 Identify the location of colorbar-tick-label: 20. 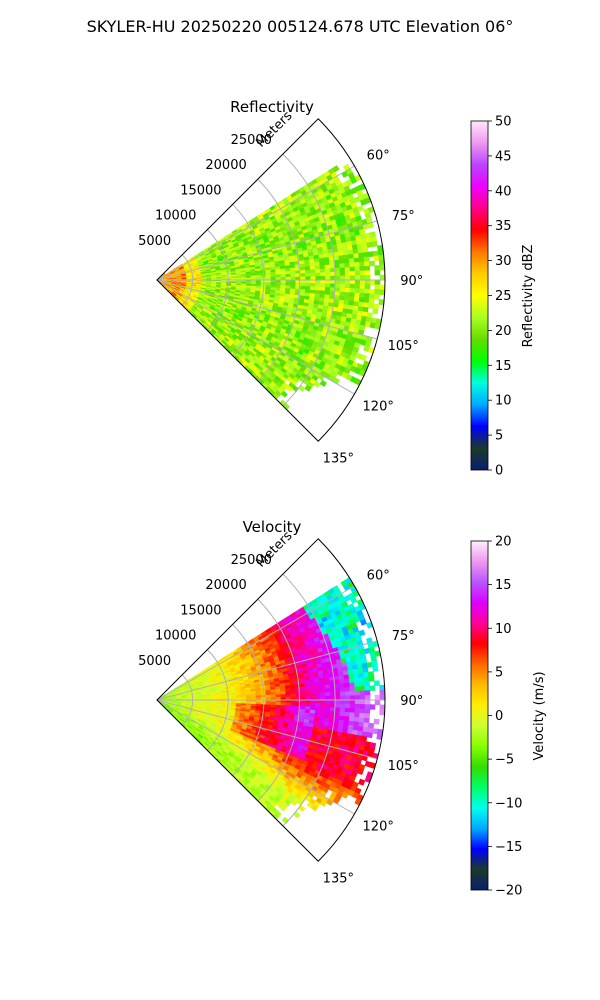
(503, 331).